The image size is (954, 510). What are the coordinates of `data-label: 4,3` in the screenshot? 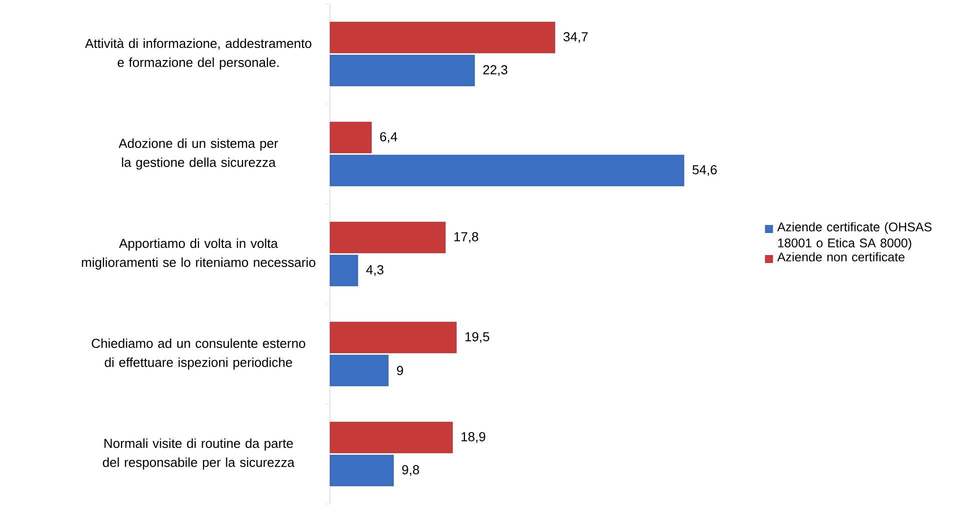 It's located at (375, 270).